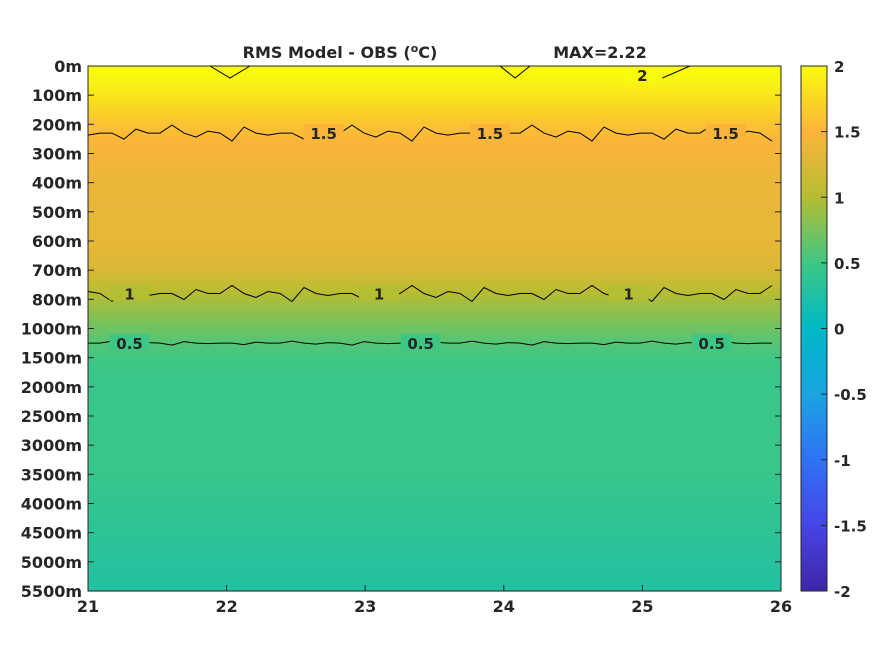 The image size is (875, 660). I want to click on y-tick-label: 2500m, so click(51, 416).